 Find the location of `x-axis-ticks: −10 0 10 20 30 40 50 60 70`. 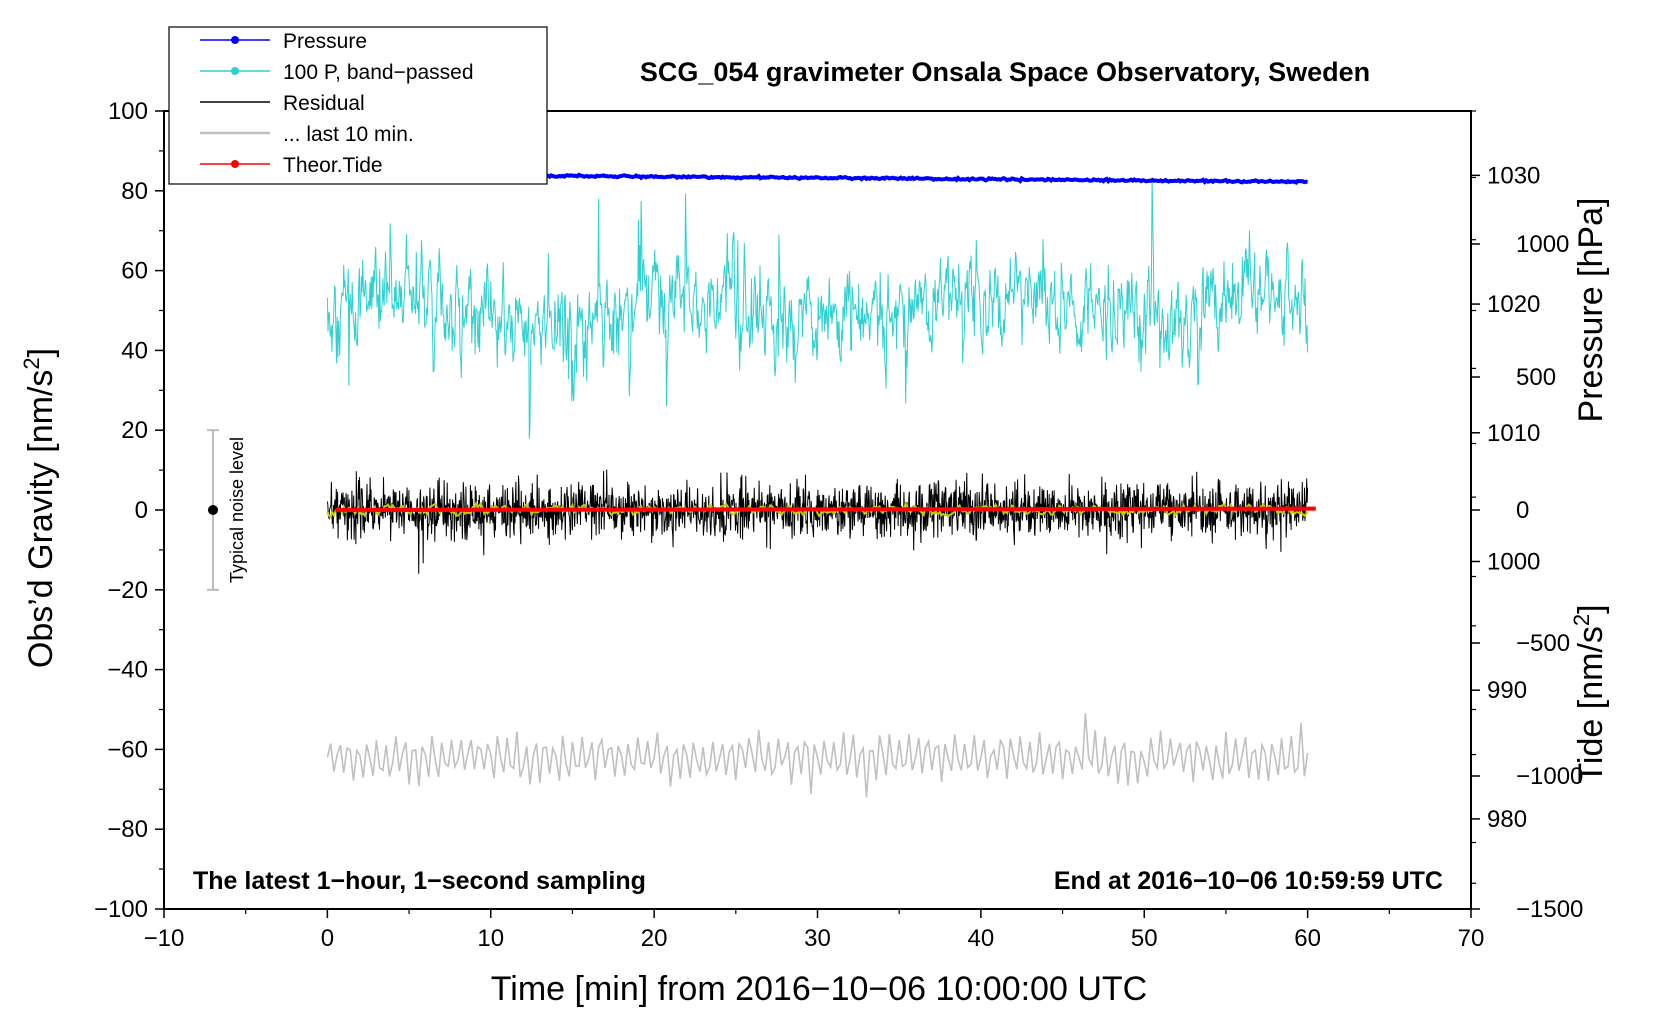

x-axis-ticks: −10 0 10 20 30 40 50 60 70 is located at coordinates (814, 930).